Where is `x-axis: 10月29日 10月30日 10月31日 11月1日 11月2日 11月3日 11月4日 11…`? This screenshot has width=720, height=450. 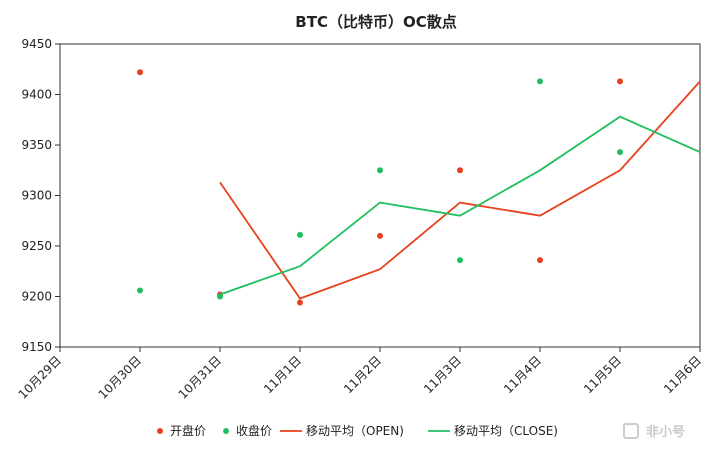
x-axis: 10月29日 10月30日 10月31日 11月1日 11月2日 11月3日 11月4日 11… is located at coordinates (360, 374).